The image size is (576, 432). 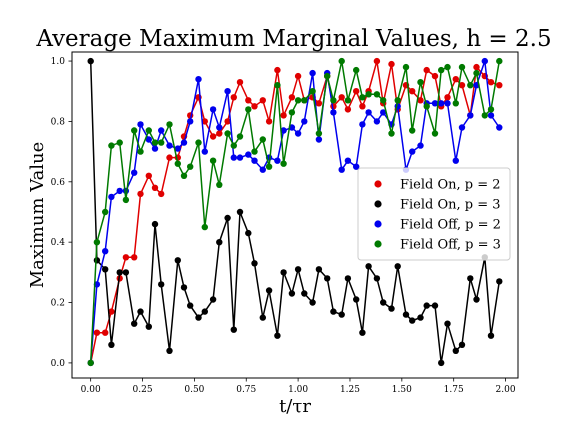 I want to click on y-tick-label: 1.0, so click(x=58, y=62).